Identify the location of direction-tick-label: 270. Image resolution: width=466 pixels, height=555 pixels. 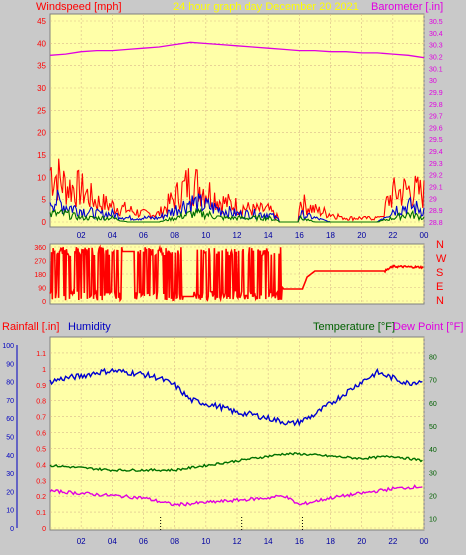
(40, 262).